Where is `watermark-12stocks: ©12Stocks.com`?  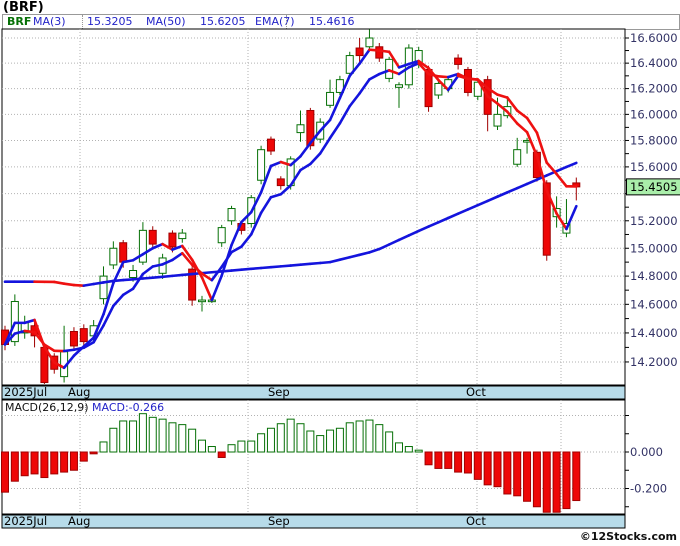 watermark-12stocks: ©12Stocks.com is located at coordinates (628, 536).